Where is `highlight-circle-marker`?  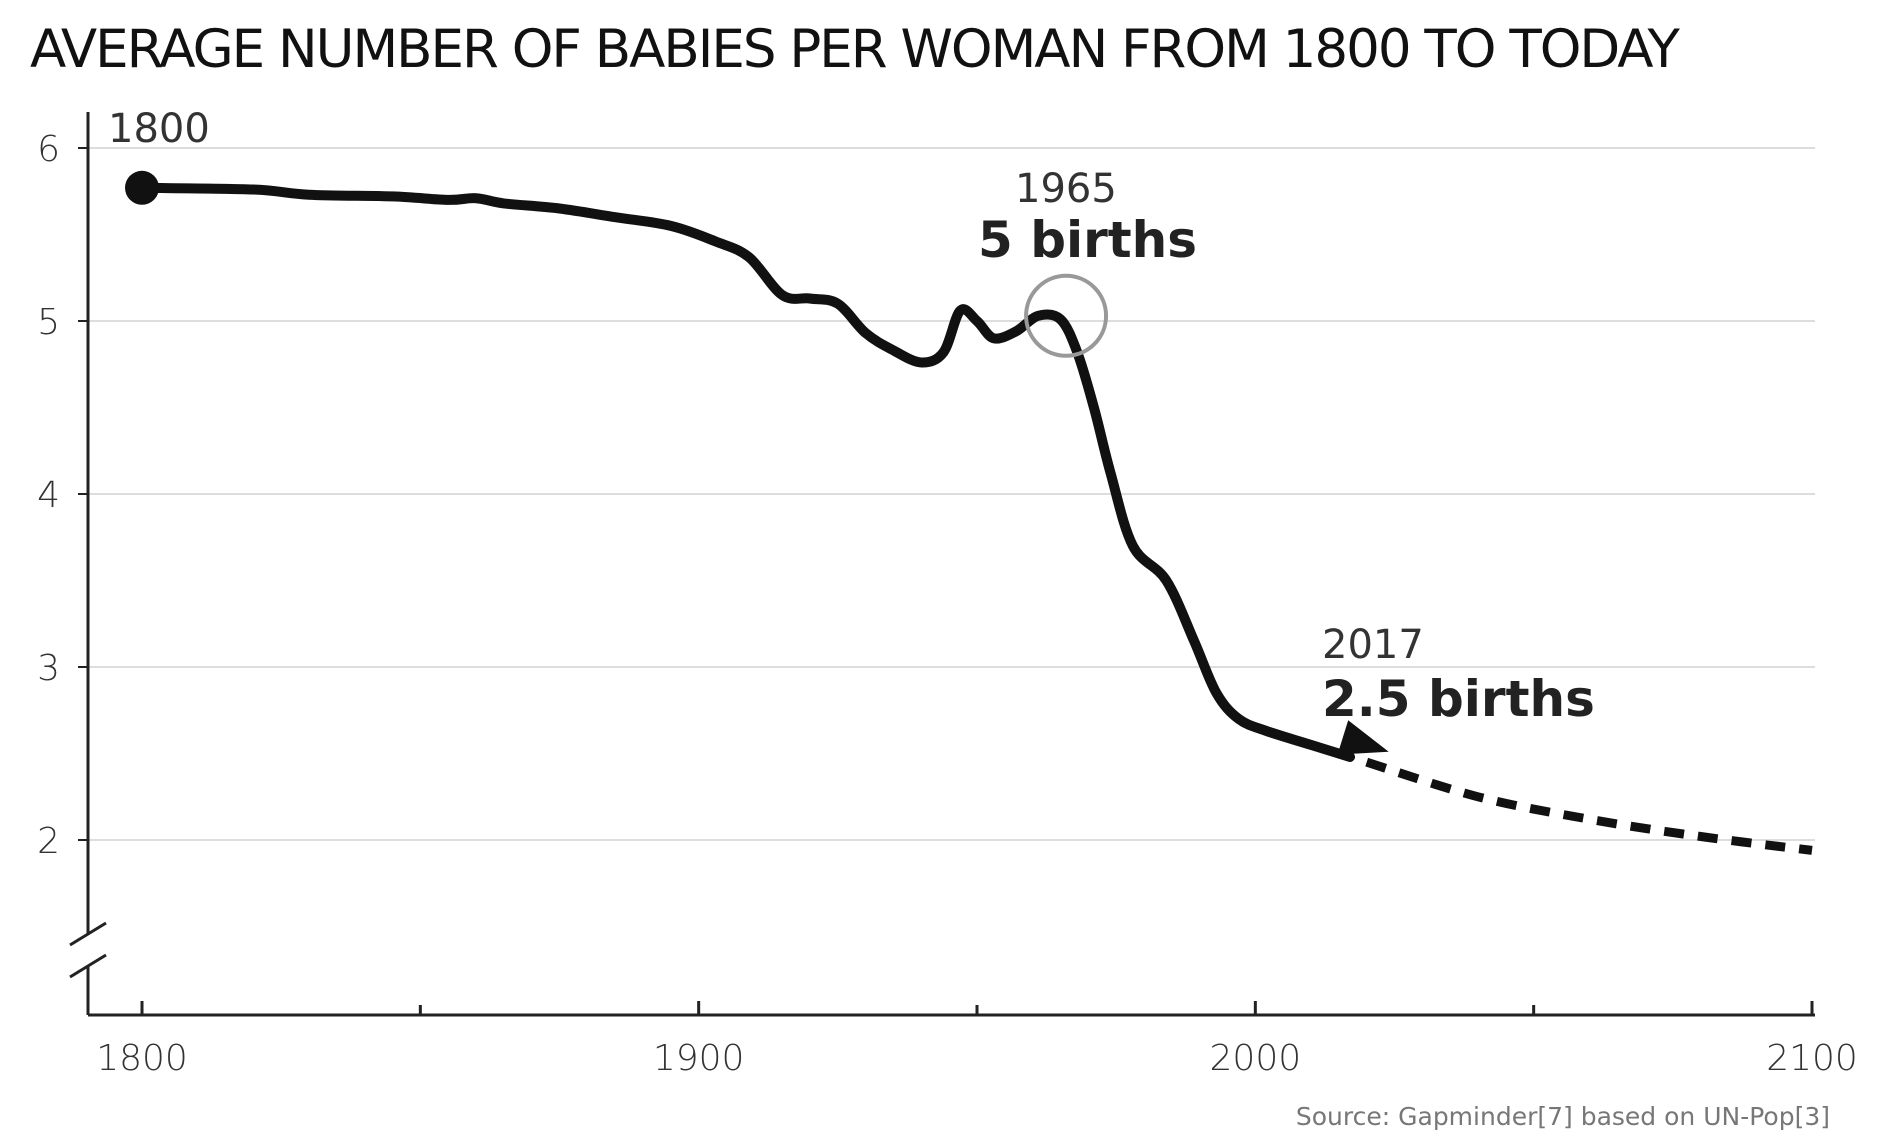 highlight-circle-marker is located at coordinates (1066, 315).